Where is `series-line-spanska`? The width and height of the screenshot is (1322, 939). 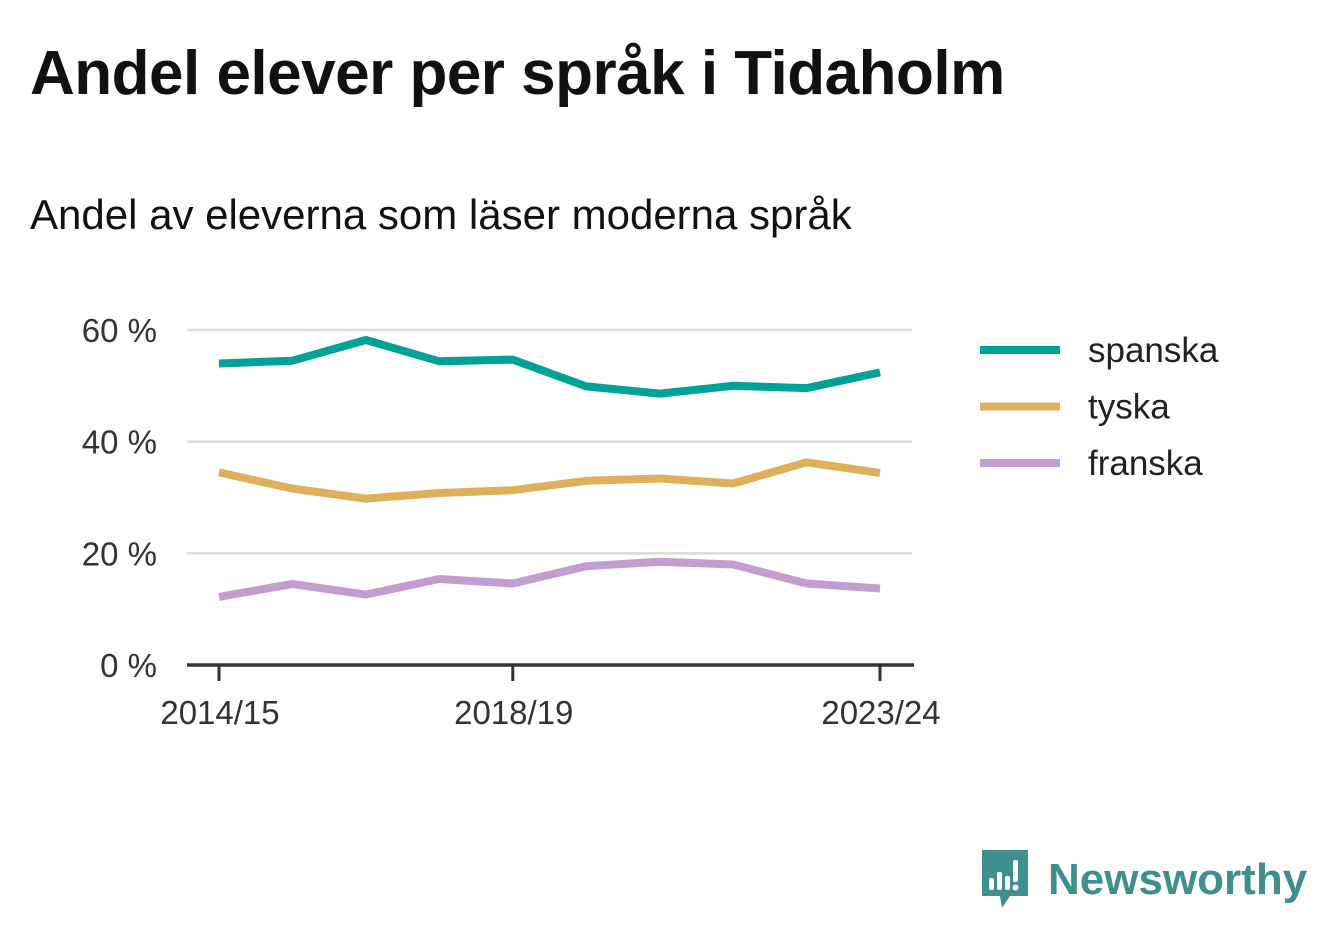 series-line-spanska is located at coordinates (549, 367).